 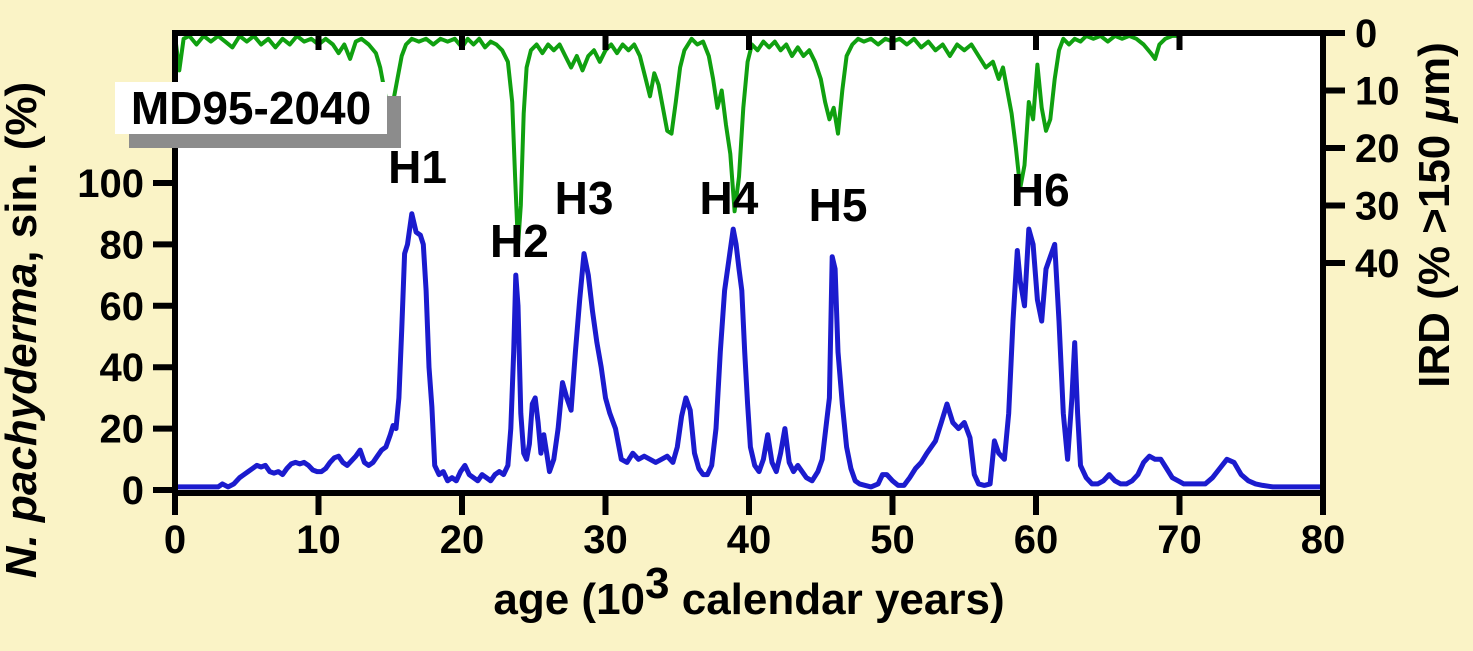 What do you see at coordinates (1434, 215) in the screenshot?
I see `right-axis-label: IRD (% >150 μm)` at bounding box center [1434, 215].